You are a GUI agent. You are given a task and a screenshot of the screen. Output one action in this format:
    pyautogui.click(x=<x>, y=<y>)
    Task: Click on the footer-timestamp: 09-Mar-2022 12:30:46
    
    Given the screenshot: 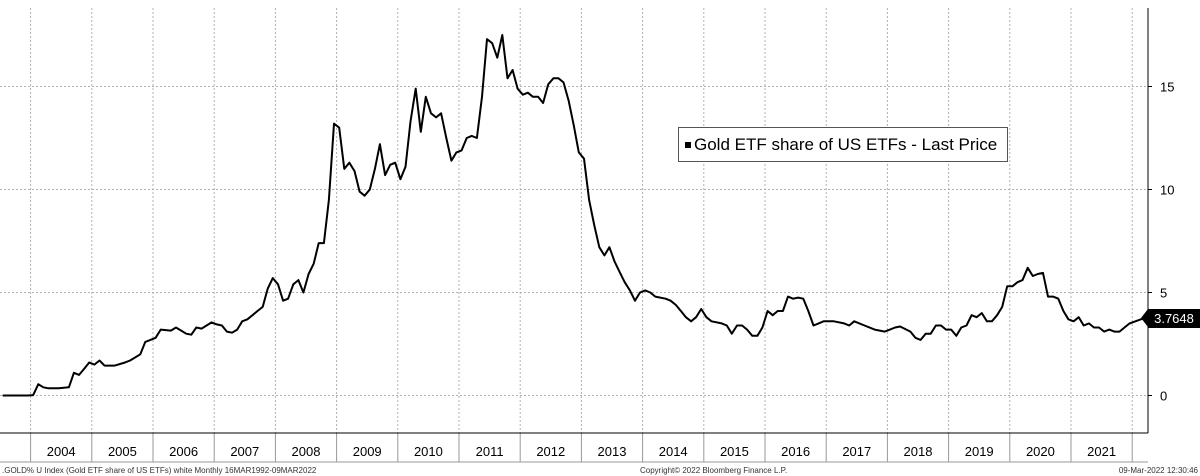 What is the action you would take?
    pyautogui.click(x=1158, y=470)
    